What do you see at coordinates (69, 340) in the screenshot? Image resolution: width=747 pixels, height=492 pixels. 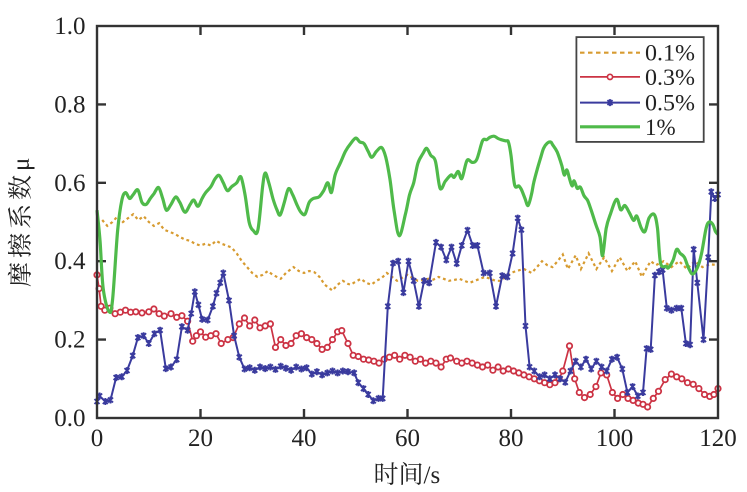 I see `svg-text: 0.2` at bounding box center [69, 340].